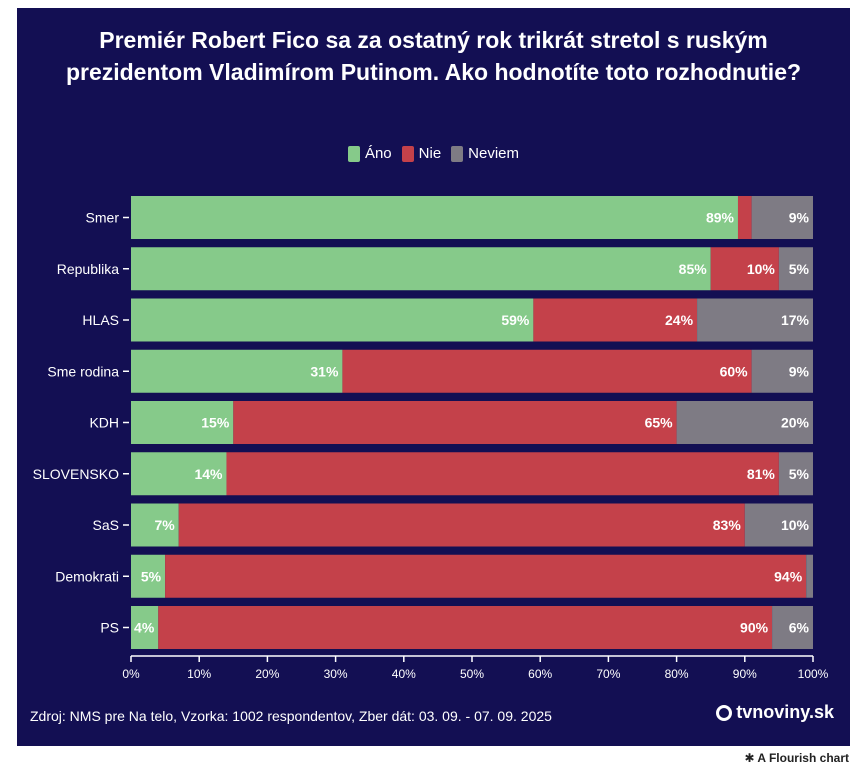  I want to click on brand-name: tvnoviny.sk, so click(785, 712).